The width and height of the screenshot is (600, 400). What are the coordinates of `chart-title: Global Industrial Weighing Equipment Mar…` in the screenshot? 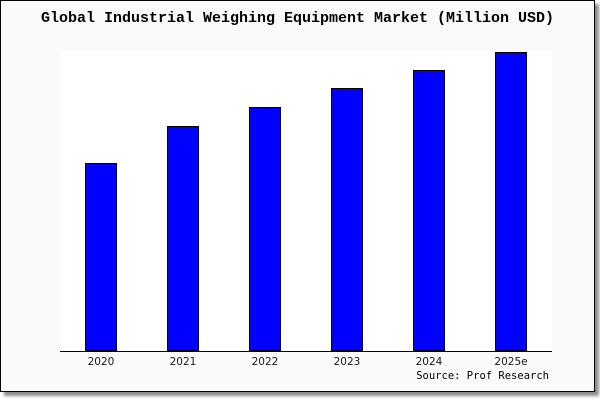 It's located at (297, 18).